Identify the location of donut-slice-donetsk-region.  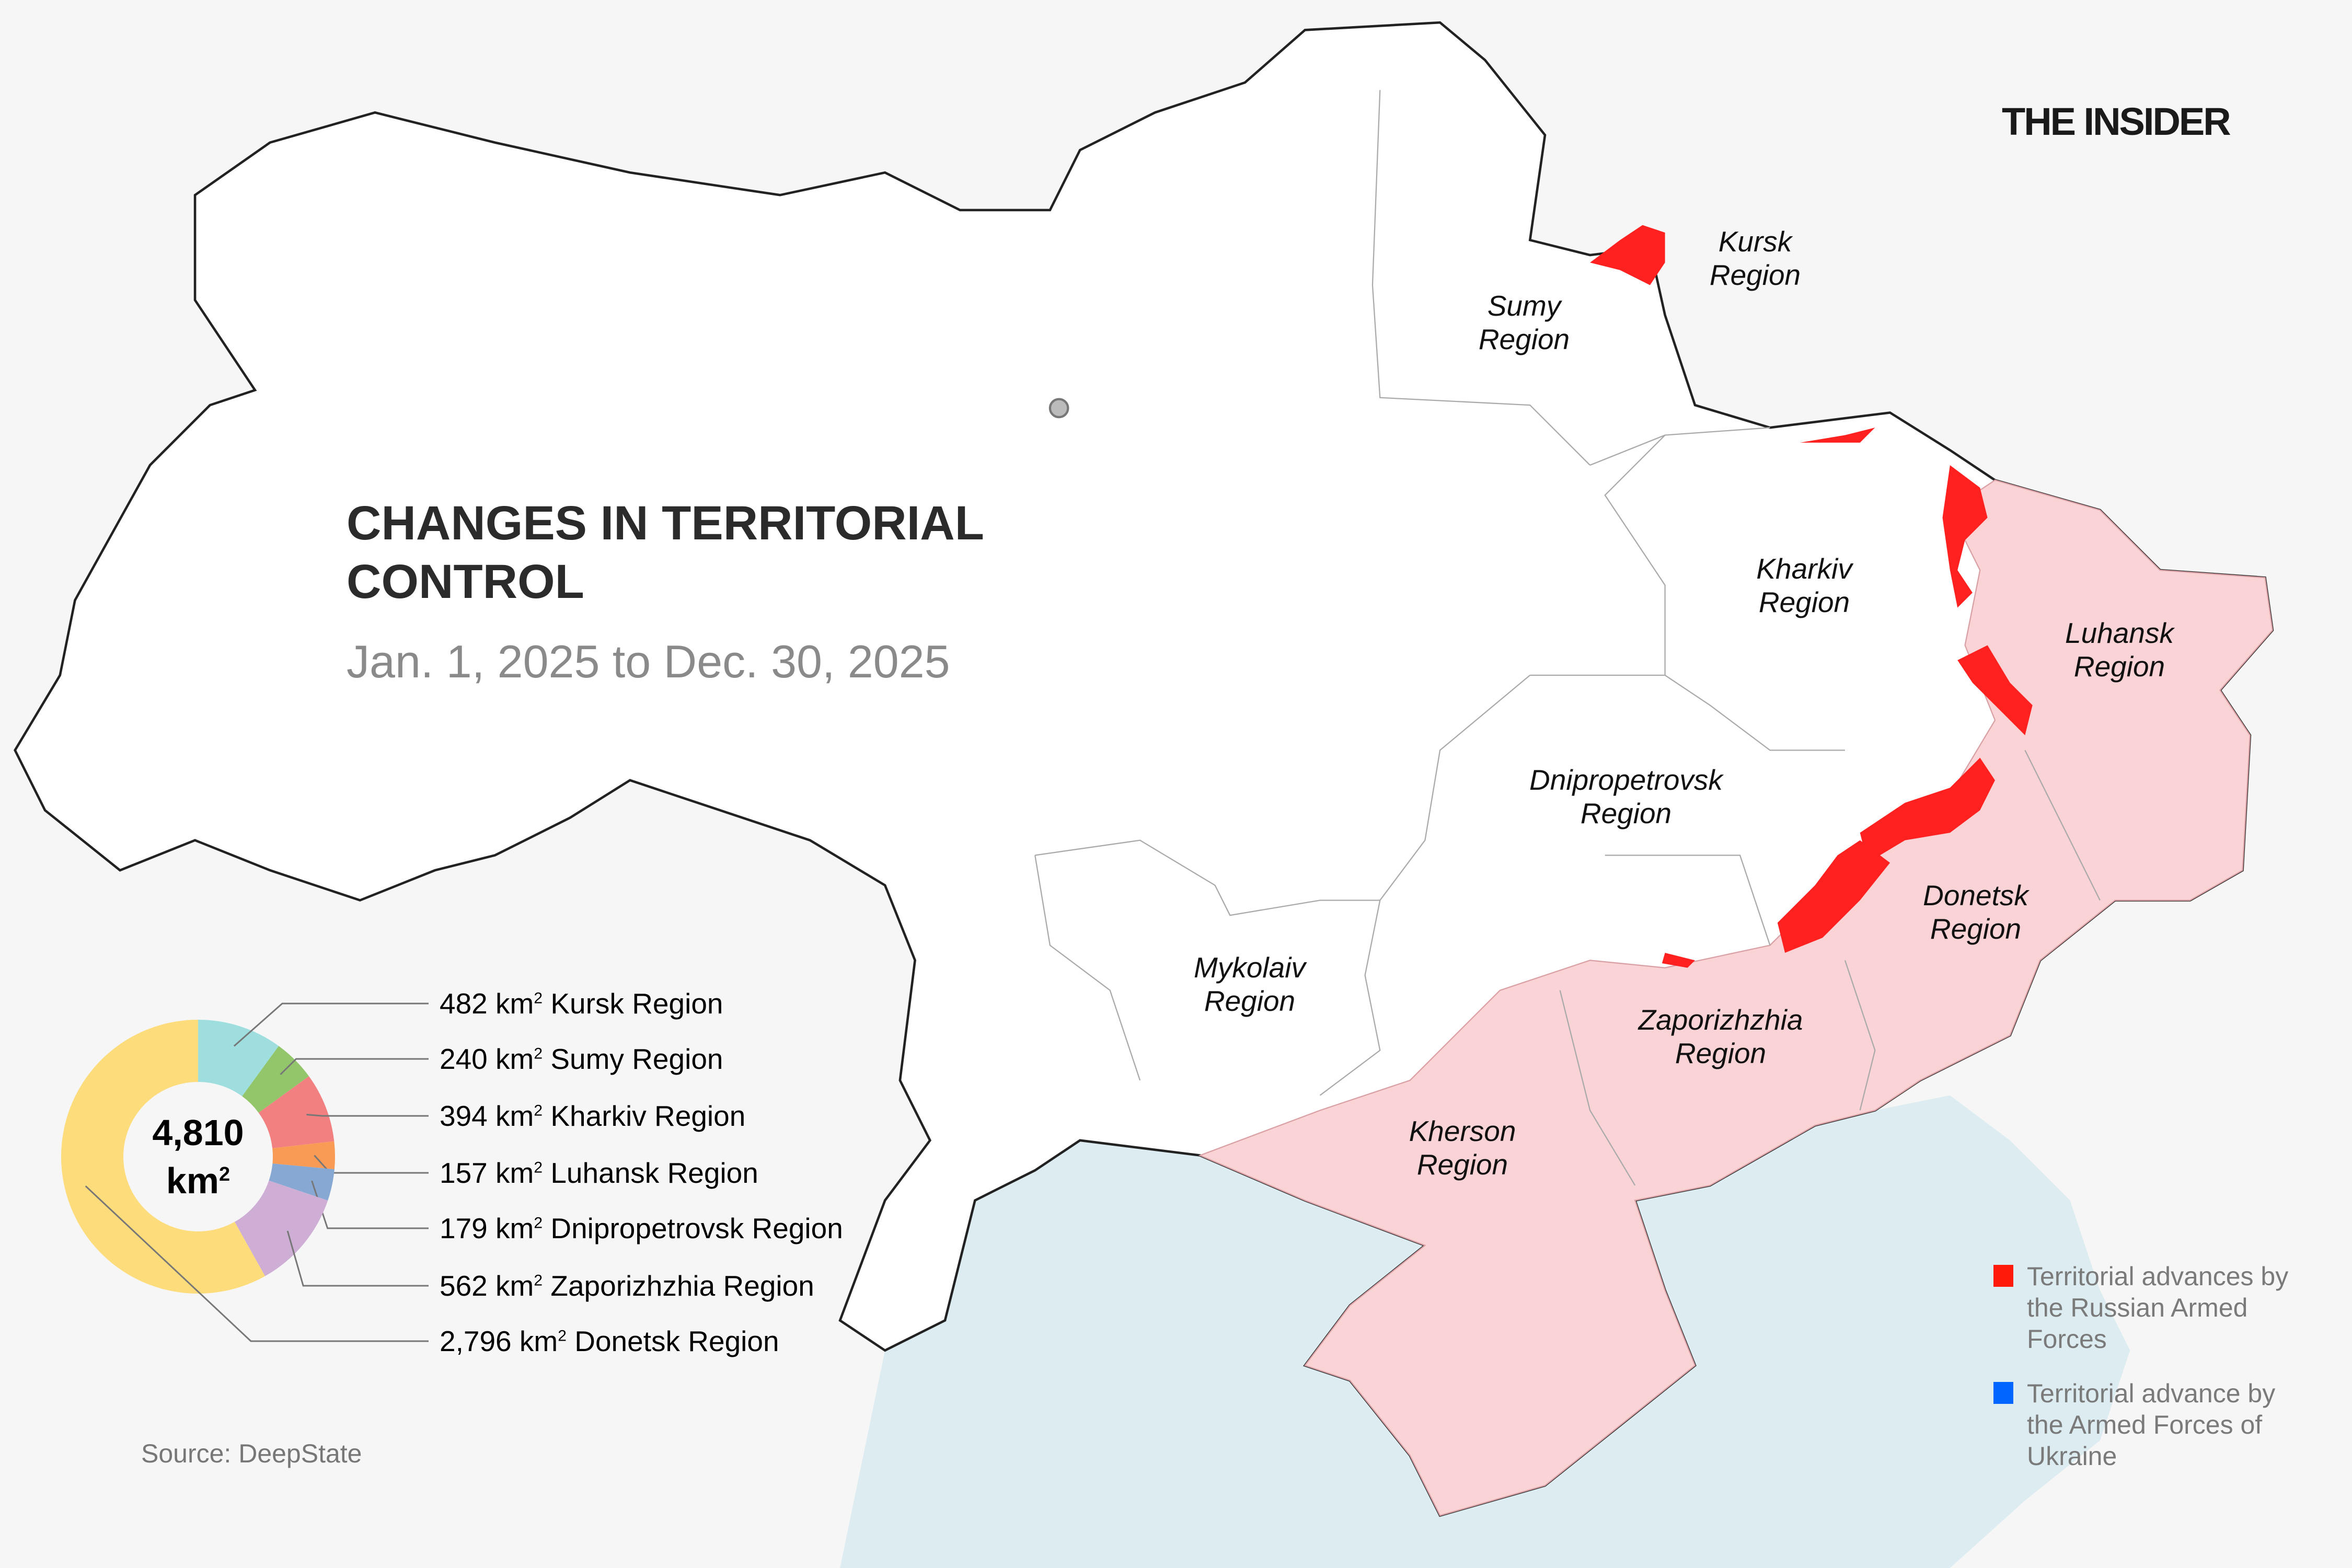
(163, 1157).